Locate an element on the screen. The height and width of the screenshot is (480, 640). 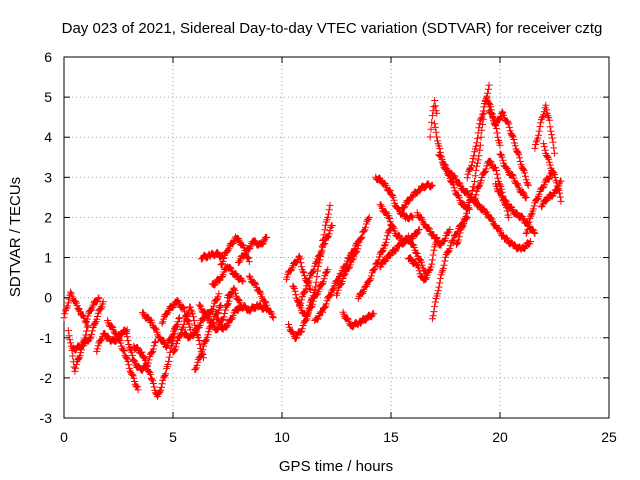
y-axis-label: SDTVAR / TECUs is located at coordinates (15, 237).